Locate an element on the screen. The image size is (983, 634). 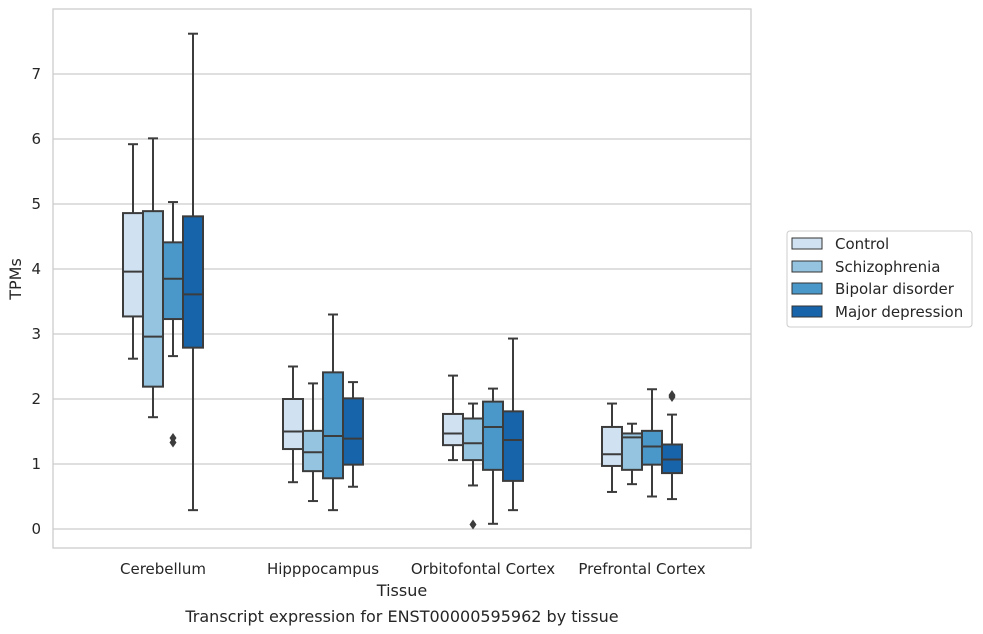
legend-label-control: Control is located at coordinates (862, 244).